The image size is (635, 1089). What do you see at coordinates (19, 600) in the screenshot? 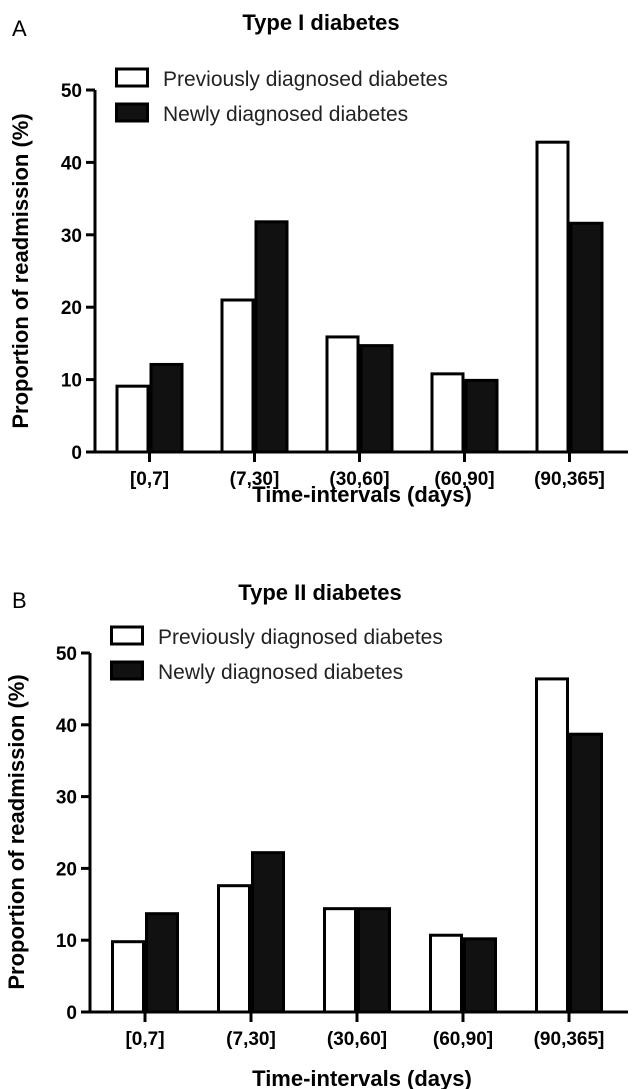
I see `panel-letter: B` at bounding box center [19, 600].